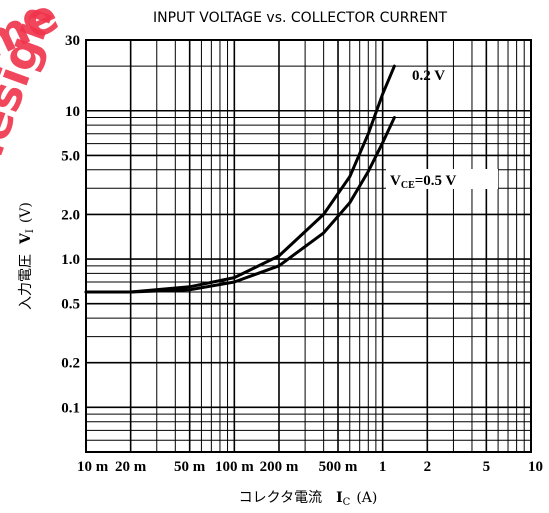  I want to click on y-tick-label: 10, so click(72, 112).